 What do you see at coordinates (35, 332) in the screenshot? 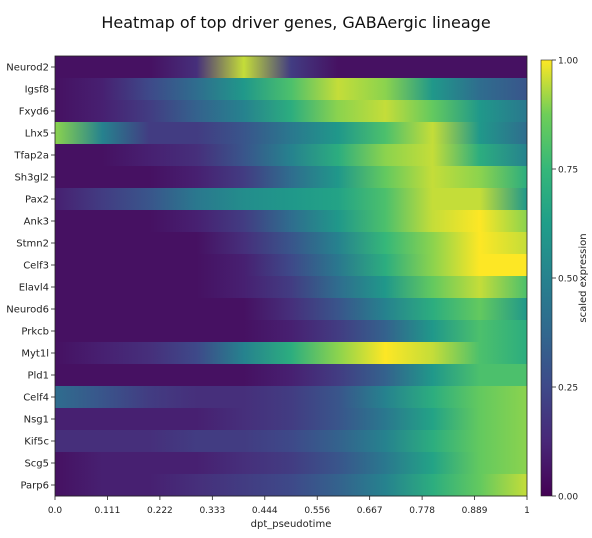
I see `y-tick-label: Prkcb` at bounding box center [35, 332].